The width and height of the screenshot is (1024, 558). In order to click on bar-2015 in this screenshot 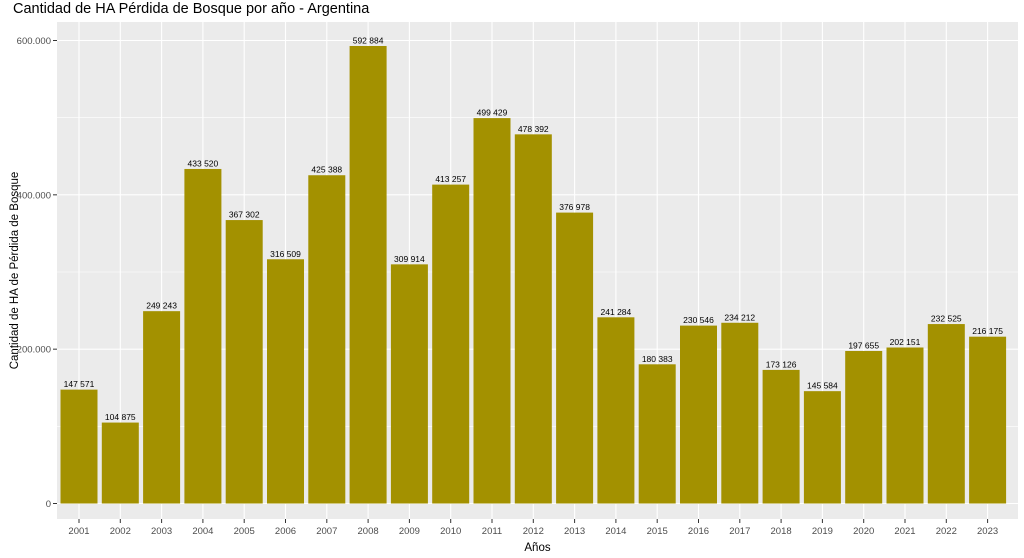, I will do `click(657, 434)`.